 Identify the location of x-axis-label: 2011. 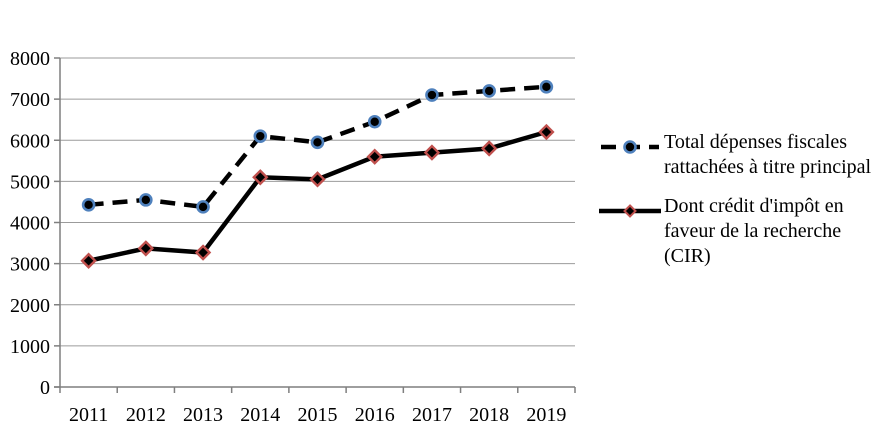
(88, 415).